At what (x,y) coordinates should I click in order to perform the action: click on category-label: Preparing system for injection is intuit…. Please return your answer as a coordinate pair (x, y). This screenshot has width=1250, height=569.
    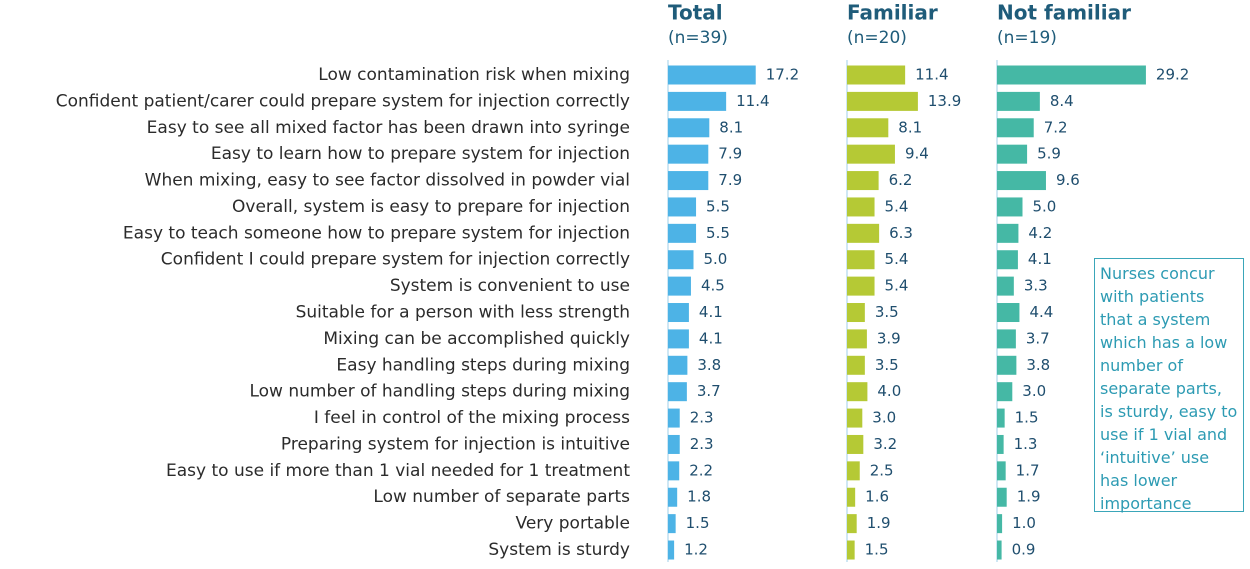
    Looking at the image, I should click on (455, 444).